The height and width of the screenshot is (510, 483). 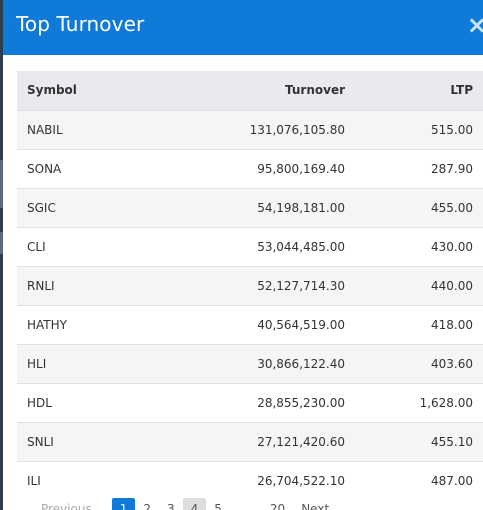 What do you see at coordinates (301, 246) in the screenshot?
I see `cell-turnover: 53,044,485.00` at bounding box center [301, 246].